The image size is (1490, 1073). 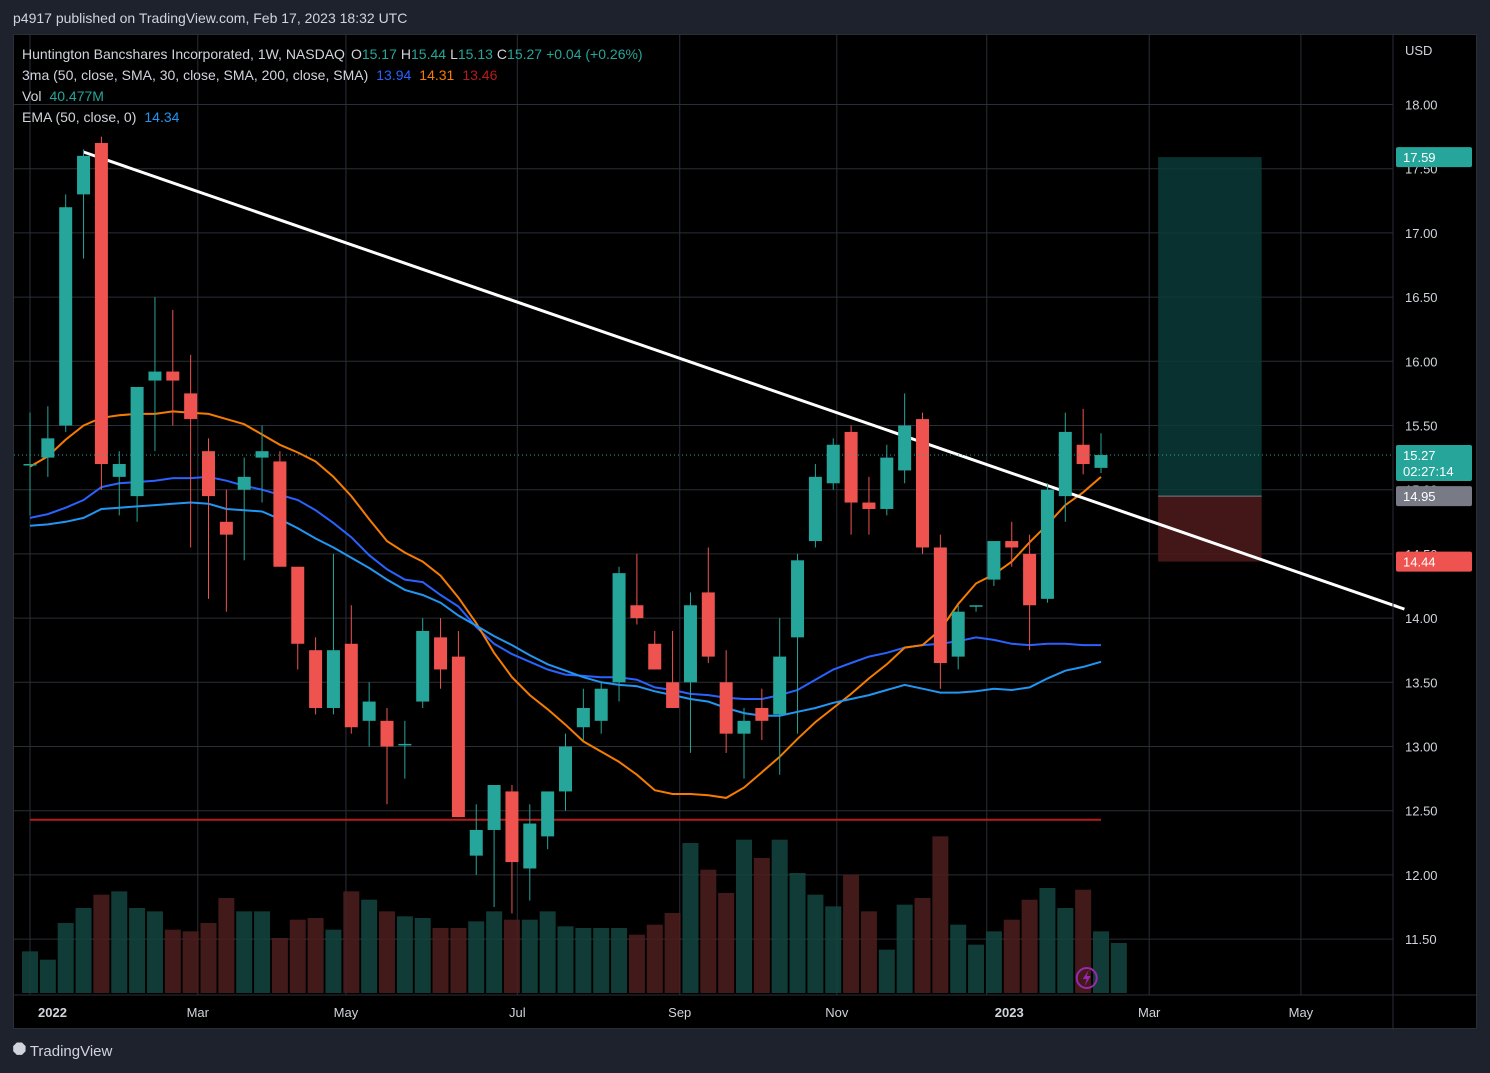 I want to click on target-price-tag-bg, so click(x=1434, y=157).